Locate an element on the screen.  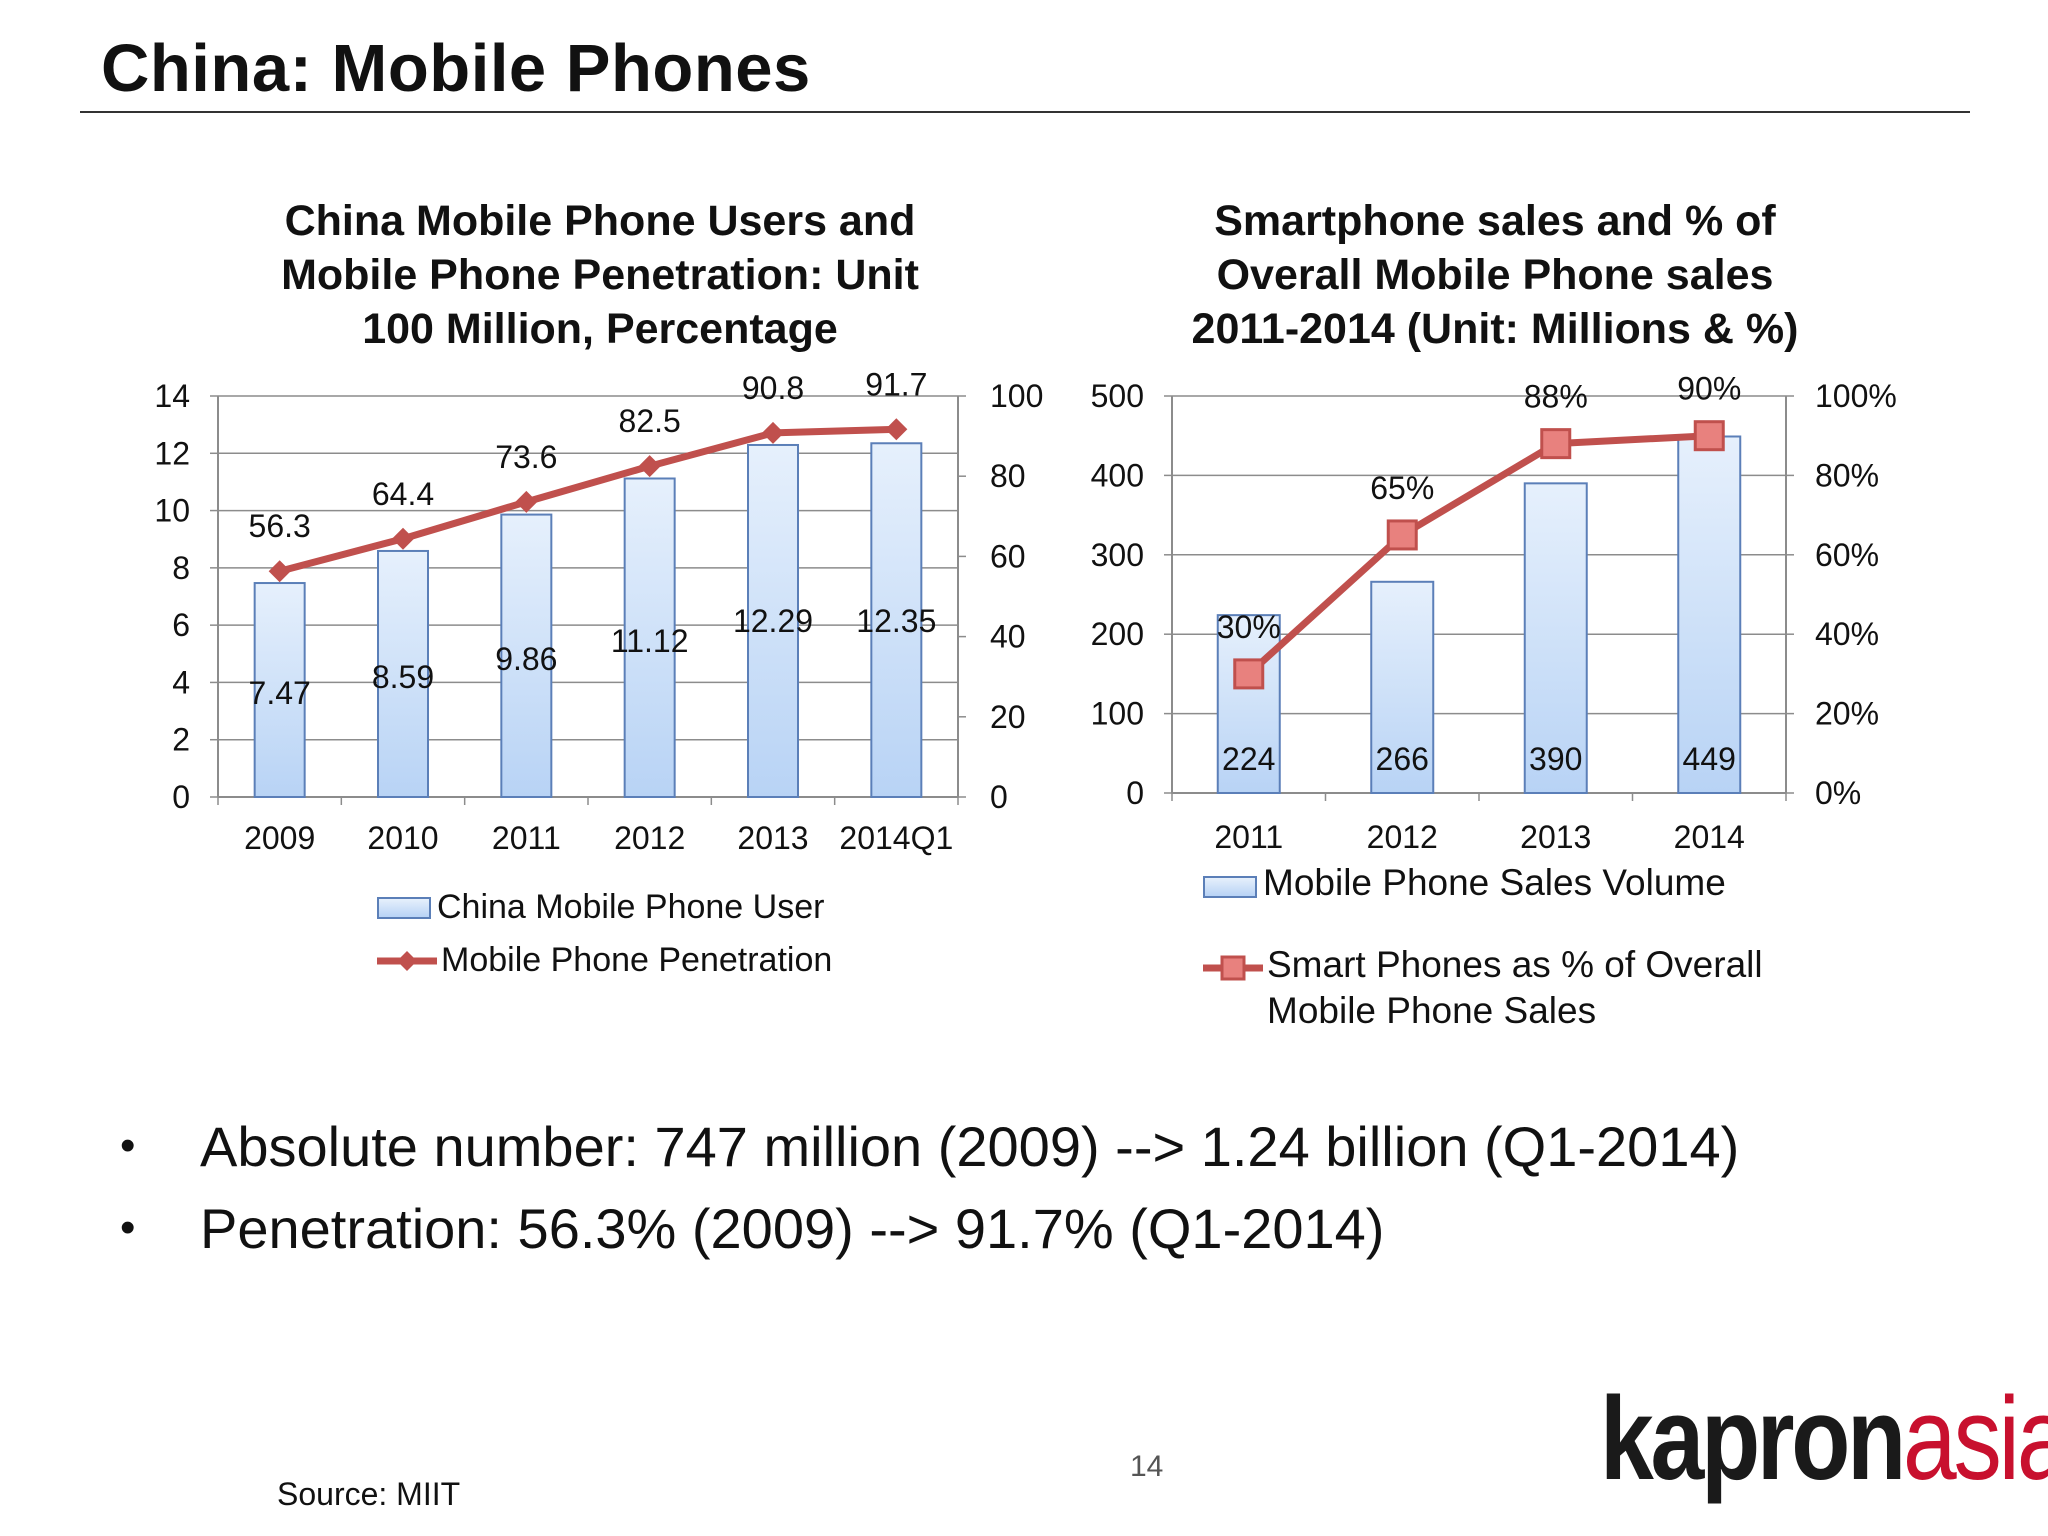
y-right-tick-label: 20% is located at coordinates (1847, 714).